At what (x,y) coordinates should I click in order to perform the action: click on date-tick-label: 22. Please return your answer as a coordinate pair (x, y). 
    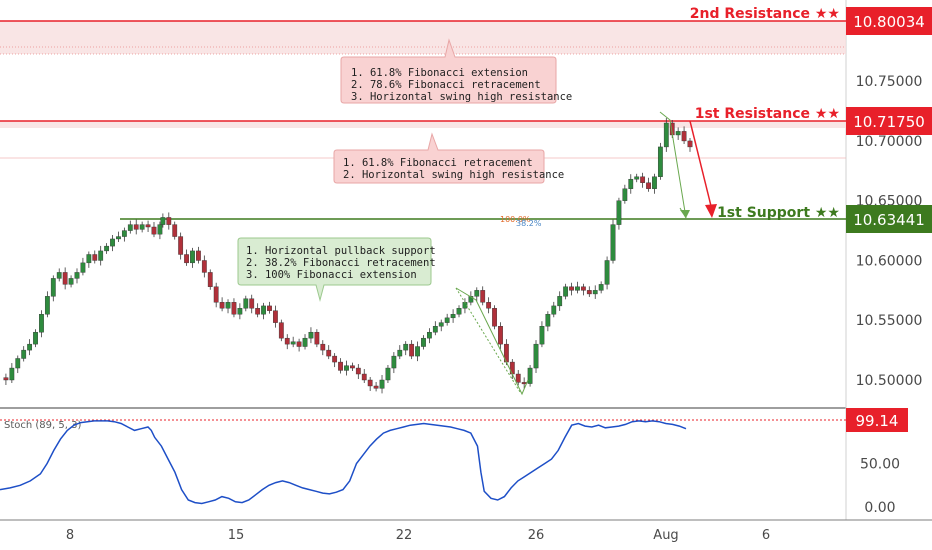
    Looking at the image, I should click on (404, 535).